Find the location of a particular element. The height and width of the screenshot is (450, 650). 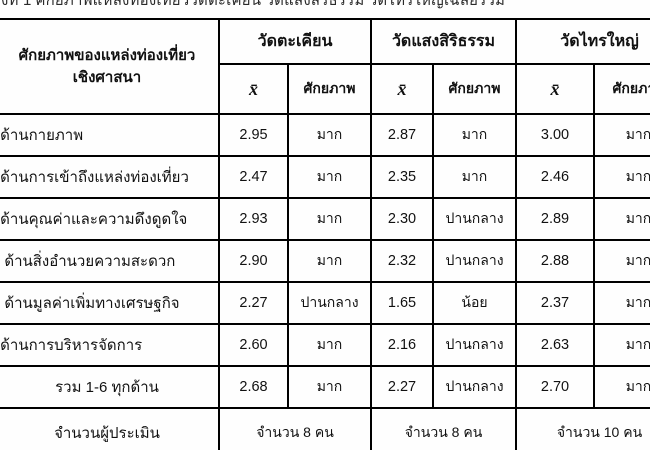

mean-value: 2.35 is located at coordinates (402, 177).